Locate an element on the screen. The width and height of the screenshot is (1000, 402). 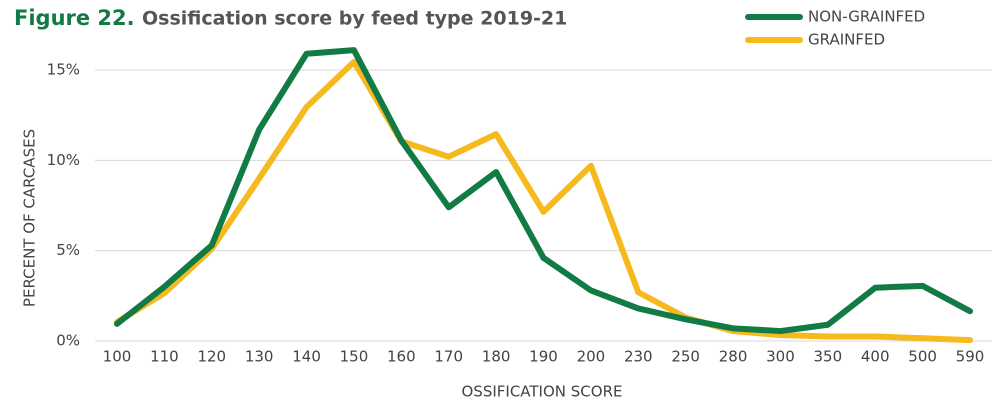
x-tick-label: 180 is located at coordinates (496, 357).